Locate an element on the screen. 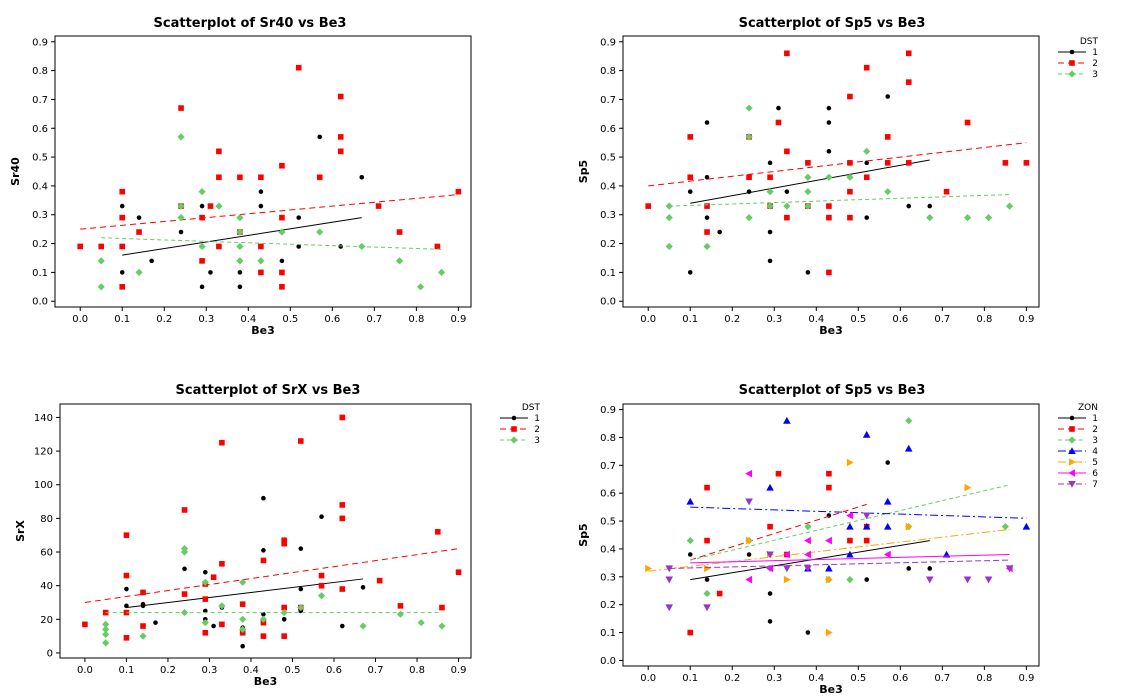 Image resolution: width=1121 pixels, height=697 pixels. legend-entry: 2 is located at coordinates (1095, 64).